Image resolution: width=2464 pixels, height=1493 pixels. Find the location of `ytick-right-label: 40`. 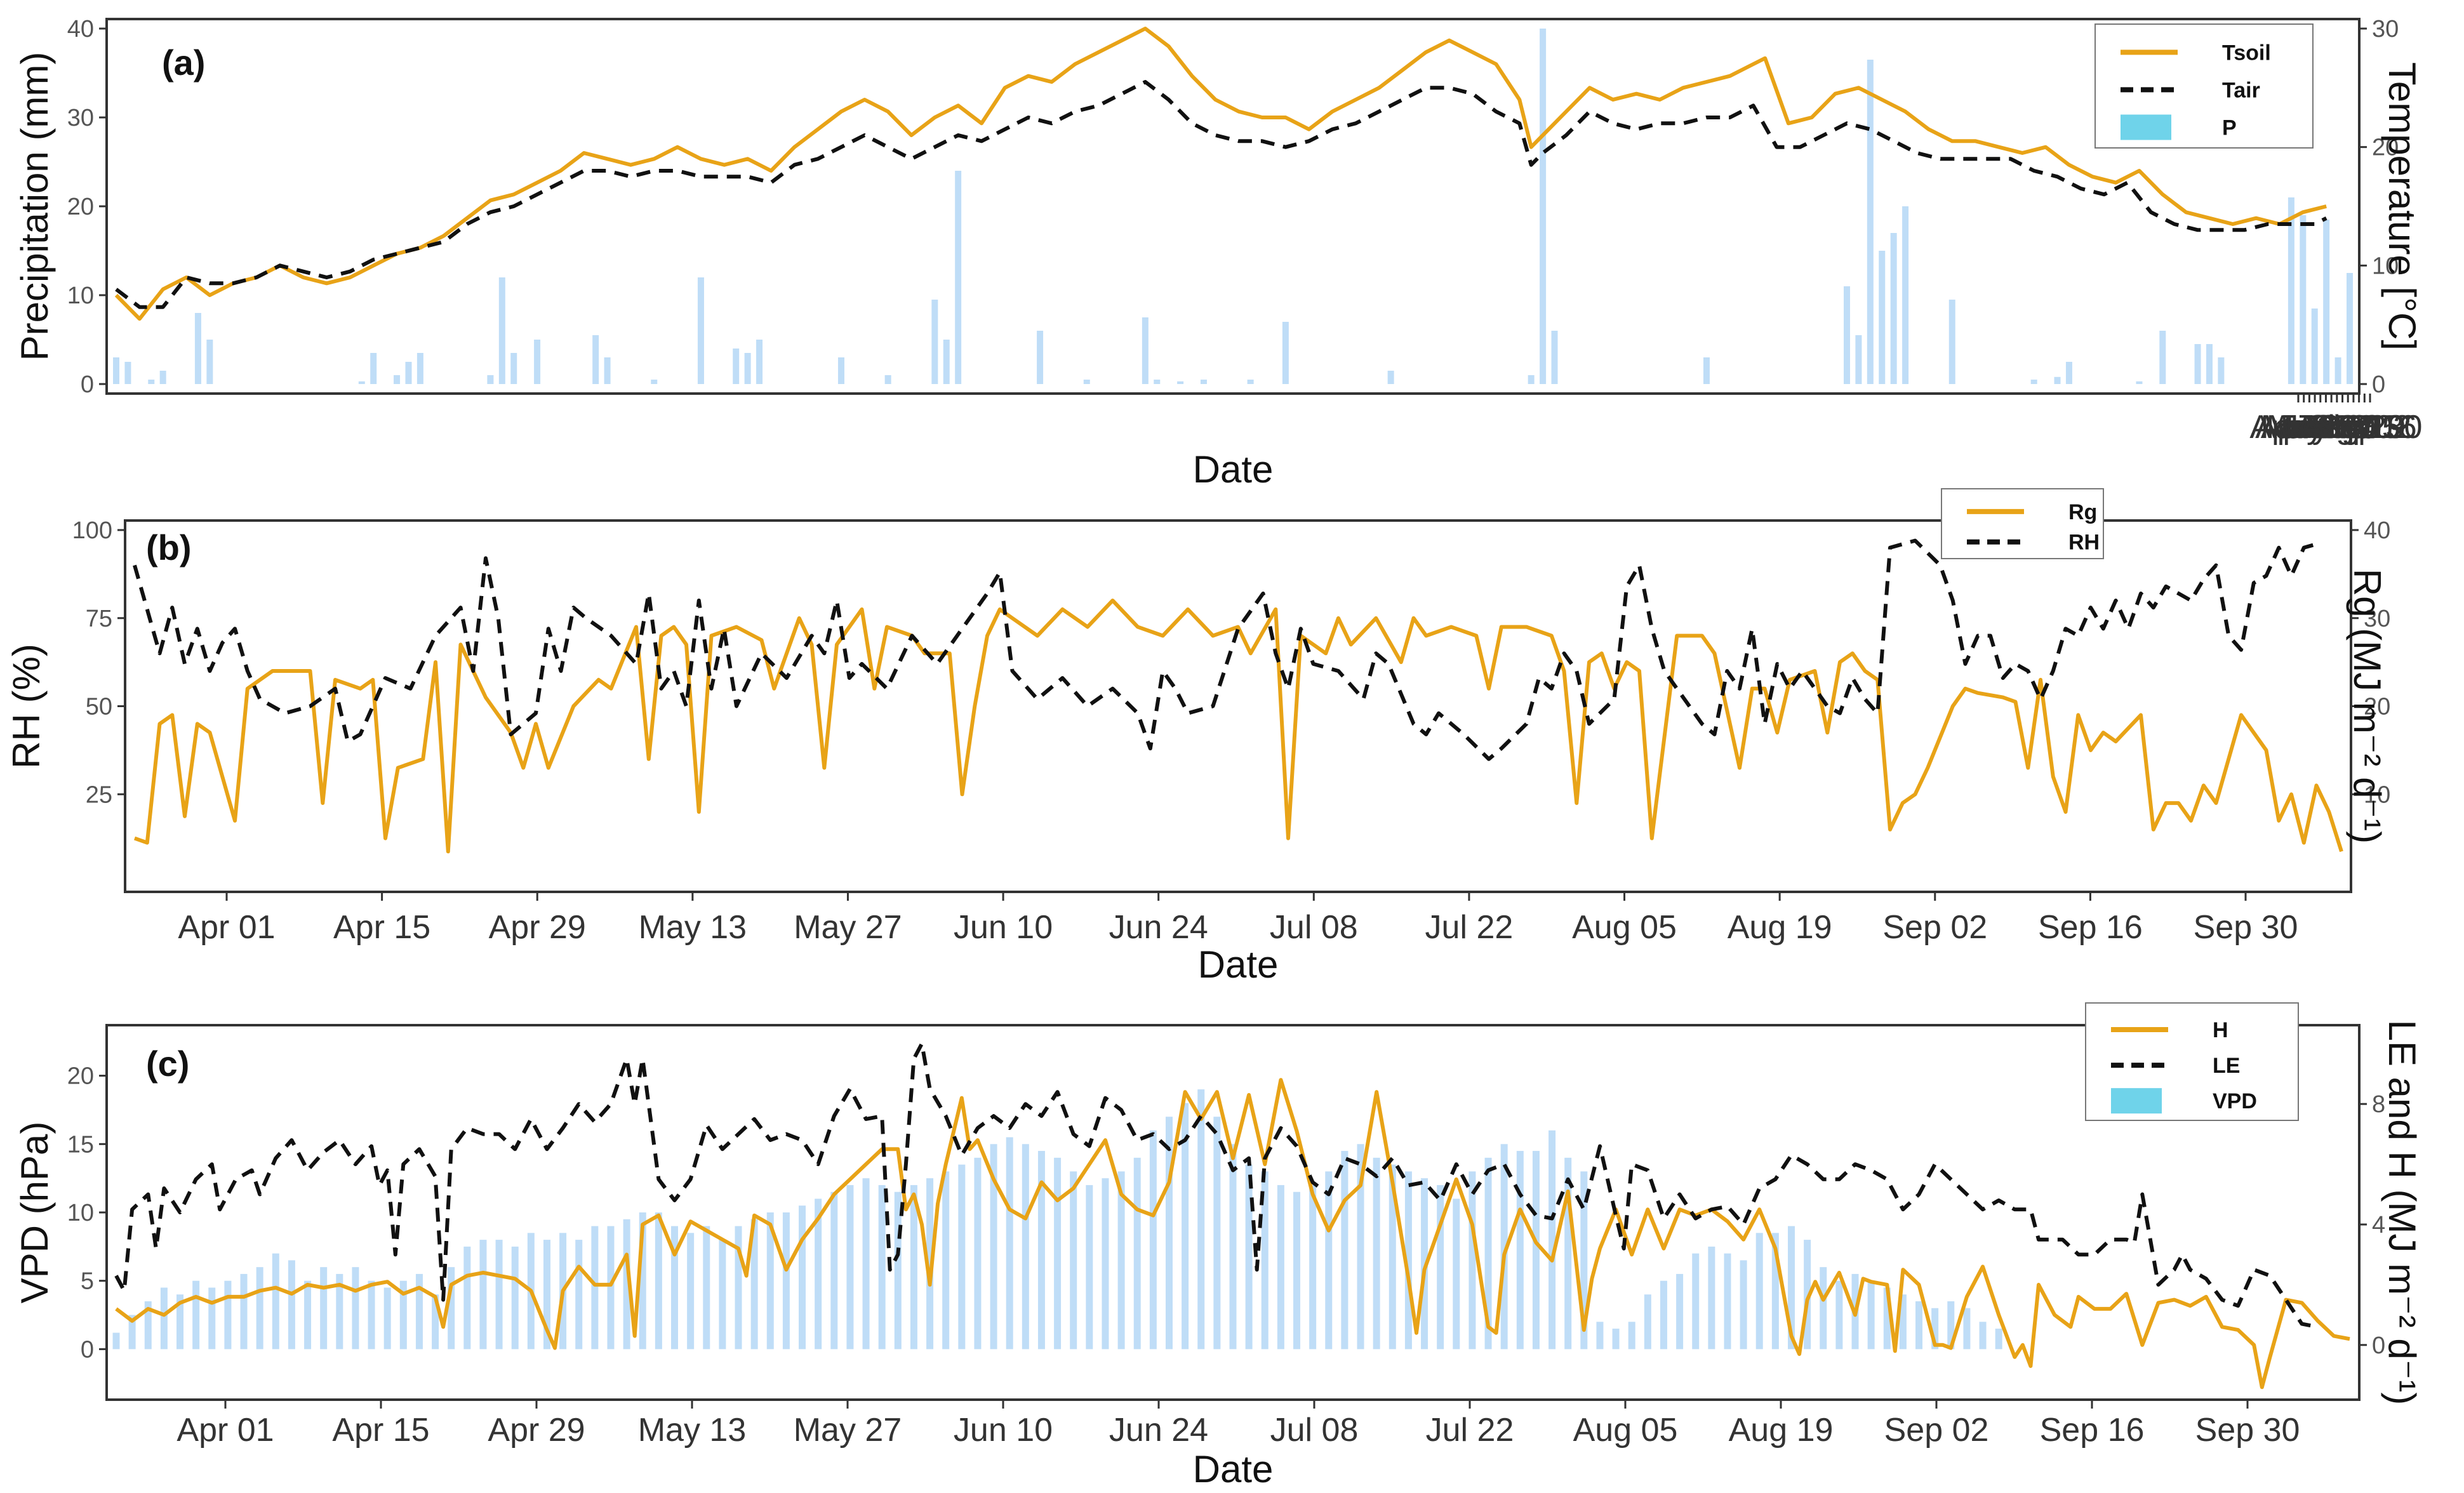

ytick-right-label: 40 is located at coordinates (2377, 530).